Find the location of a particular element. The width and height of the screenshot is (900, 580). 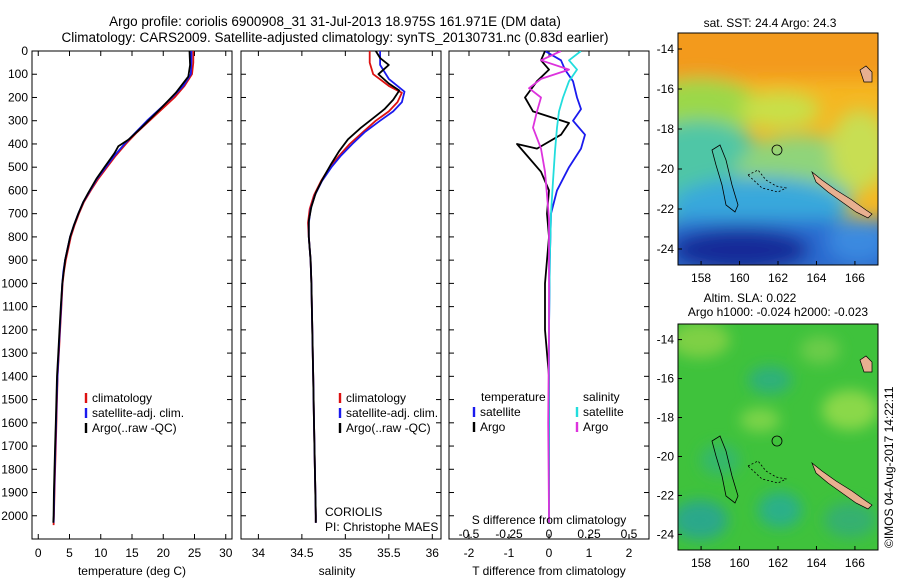

s-tick-label: 0.5 is located at coordinates (629, 534).